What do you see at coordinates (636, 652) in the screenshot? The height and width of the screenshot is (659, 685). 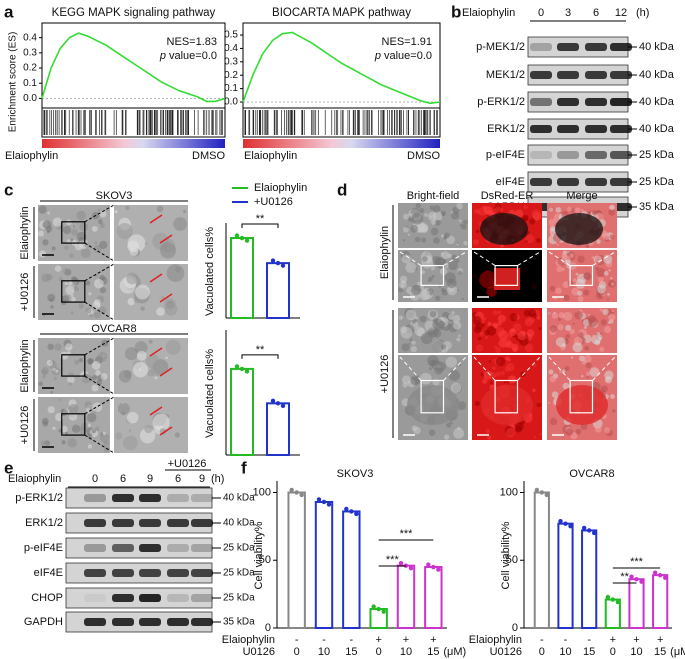 I see `condition-label: 10` at bounding box center [636, 652].